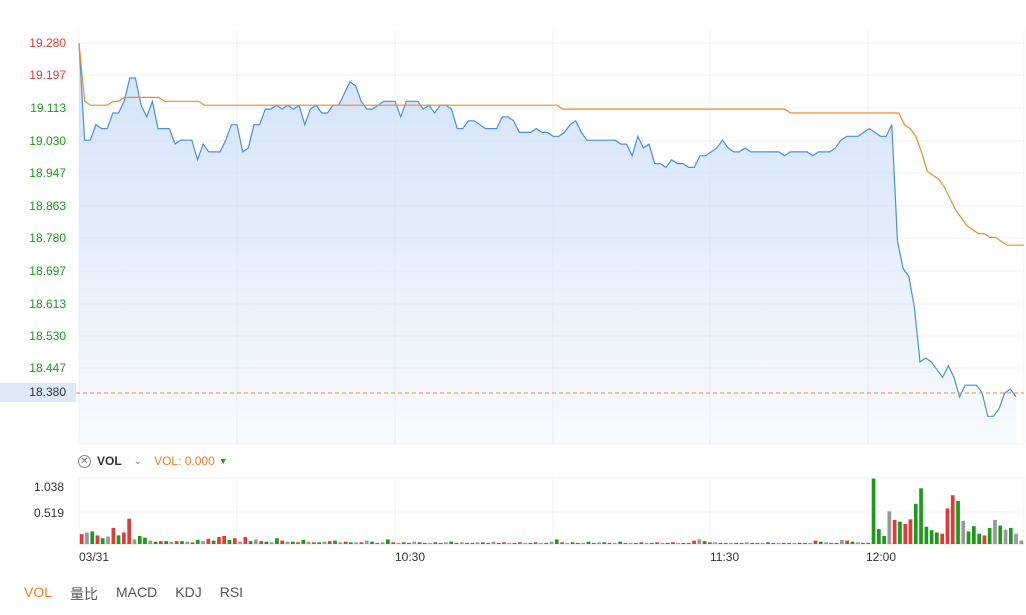 The height and width of the screenshot is (615, 1026). Describe the element at coordinates (47, 141) in the screenshot. I see `price-axis-label: 19.030` at that location.